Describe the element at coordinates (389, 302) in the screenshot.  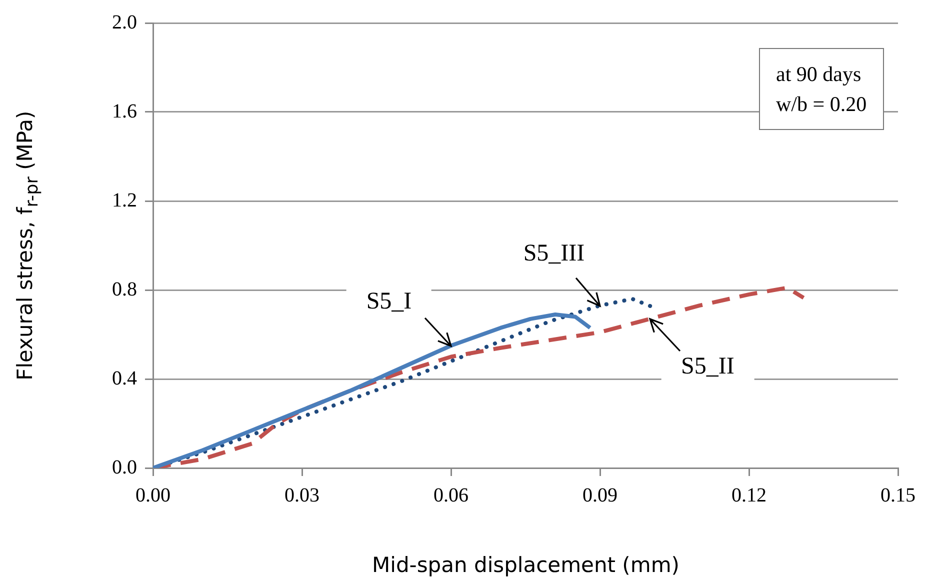
I see `series-label: S5_I` at that location.